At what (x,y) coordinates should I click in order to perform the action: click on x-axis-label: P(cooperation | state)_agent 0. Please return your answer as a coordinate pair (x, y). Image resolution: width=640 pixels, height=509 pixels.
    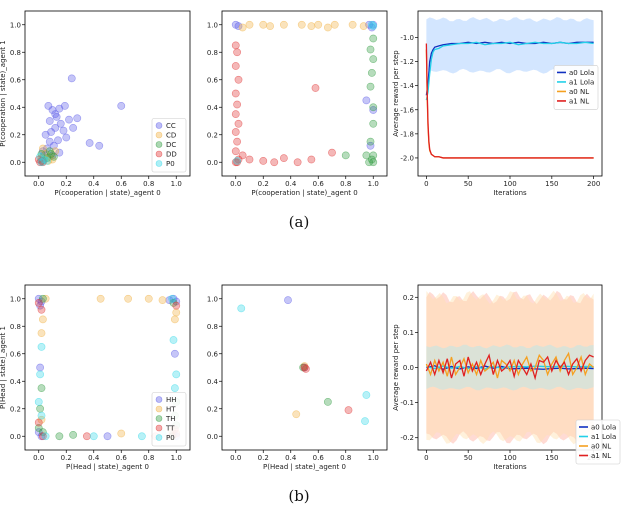
    Looking at the image, I should click on (304, 193).